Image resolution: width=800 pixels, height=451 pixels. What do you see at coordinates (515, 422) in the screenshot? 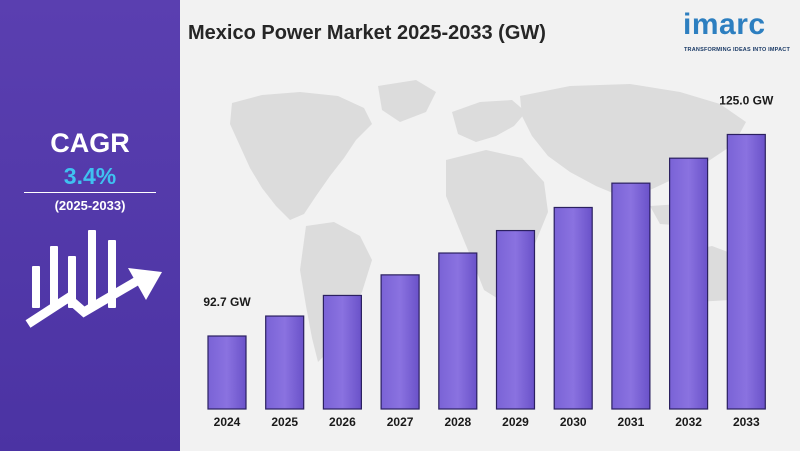
I see `x-tick-label: 2029` at bounding box center [515, 422].